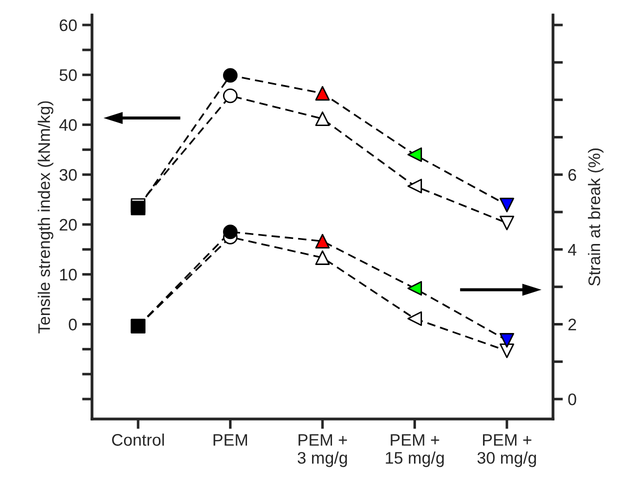 This screenshot has width=631, height=490. I want to click on y2-tick-label: 2, so click(572, 324).